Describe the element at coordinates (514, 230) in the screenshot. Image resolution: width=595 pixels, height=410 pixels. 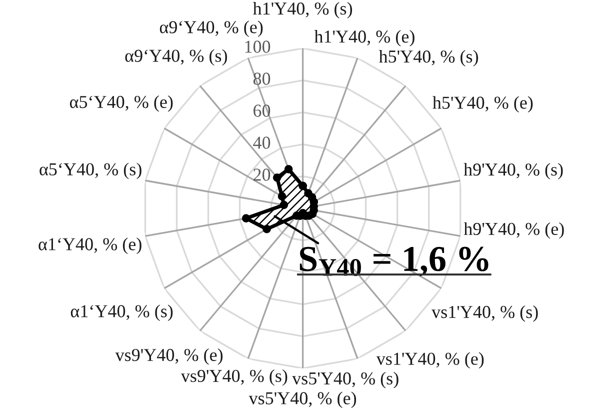
I see `spoke-label: h9'Y40, % (e)` at that location.